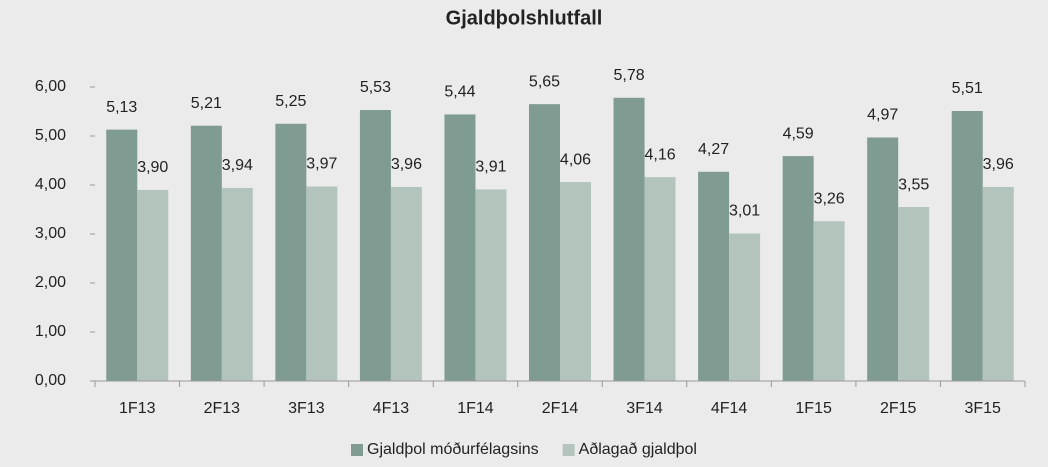  What do you see at coordinates (206, 103) in the screenshot?
I see `data-label: 5,21` at bounding box center [206, 103].